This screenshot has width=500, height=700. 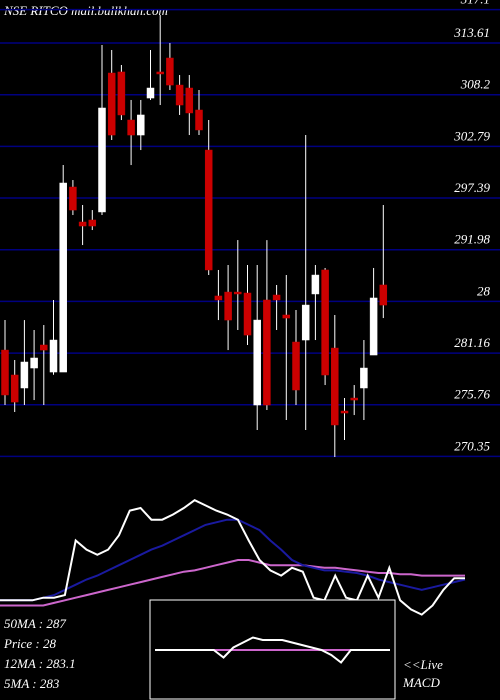 What do you see at coordinates (85, 10) in the screenshot?
I see `chart-title: NSE RITCO mail.bullkhan.com` at bounding box center [85, 10].